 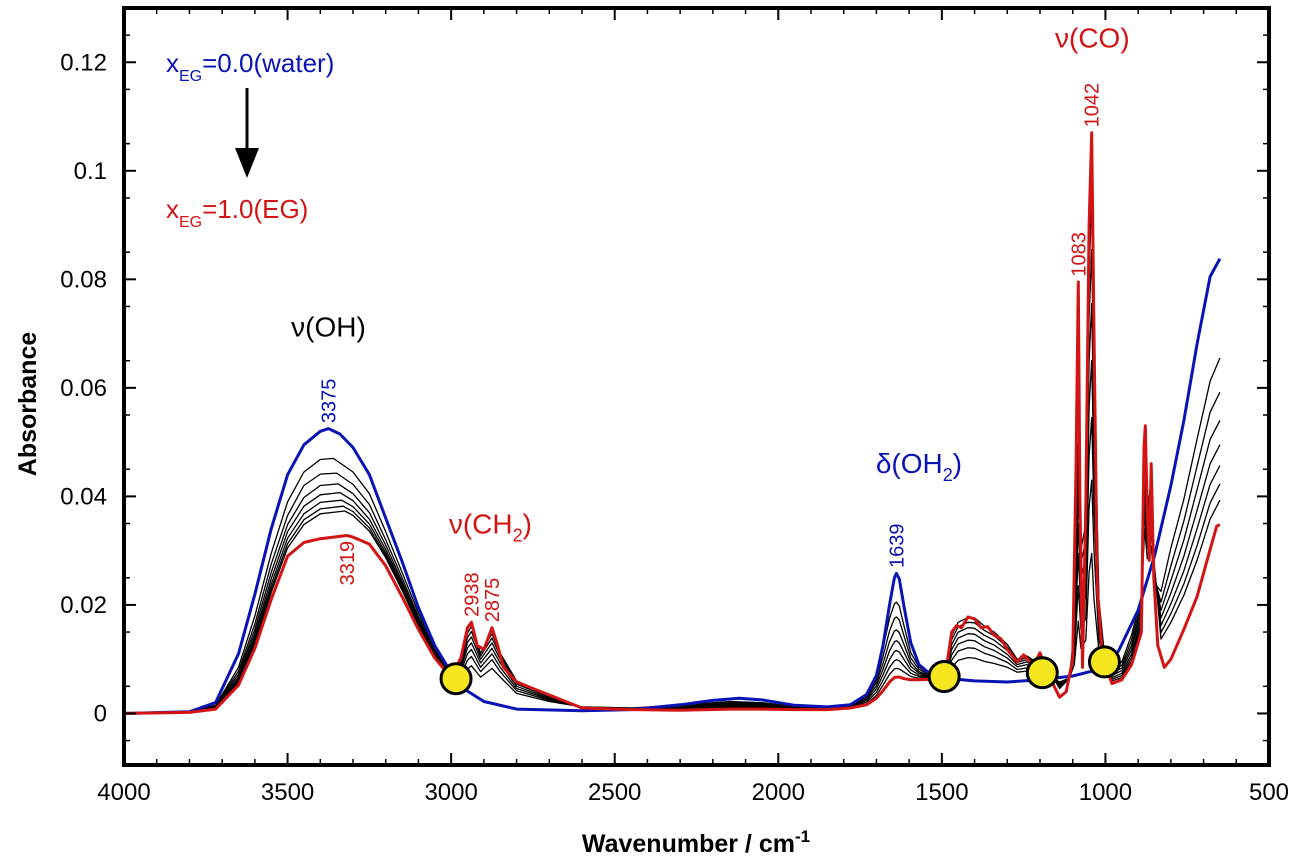 What do you see at coordinates (287, 792) in the screenshot?
I see `x-tick-label: 3500` at bounding box center [287, 792].